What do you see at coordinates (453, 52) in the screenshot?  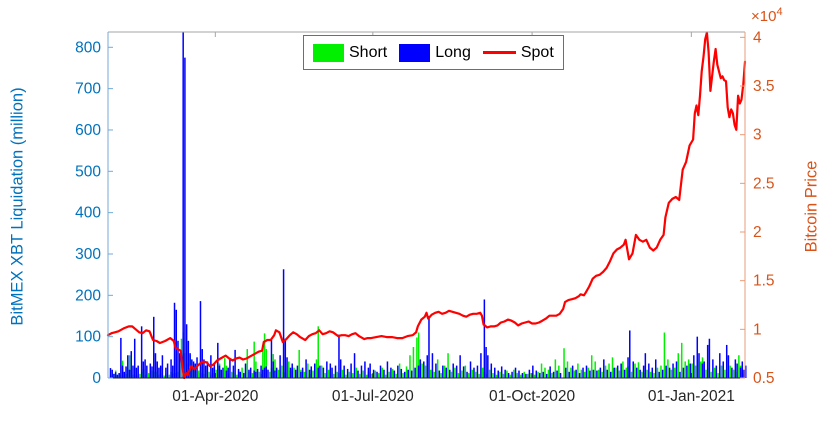 I see `legend-label-long: Long` at bounding box center [453, 52].